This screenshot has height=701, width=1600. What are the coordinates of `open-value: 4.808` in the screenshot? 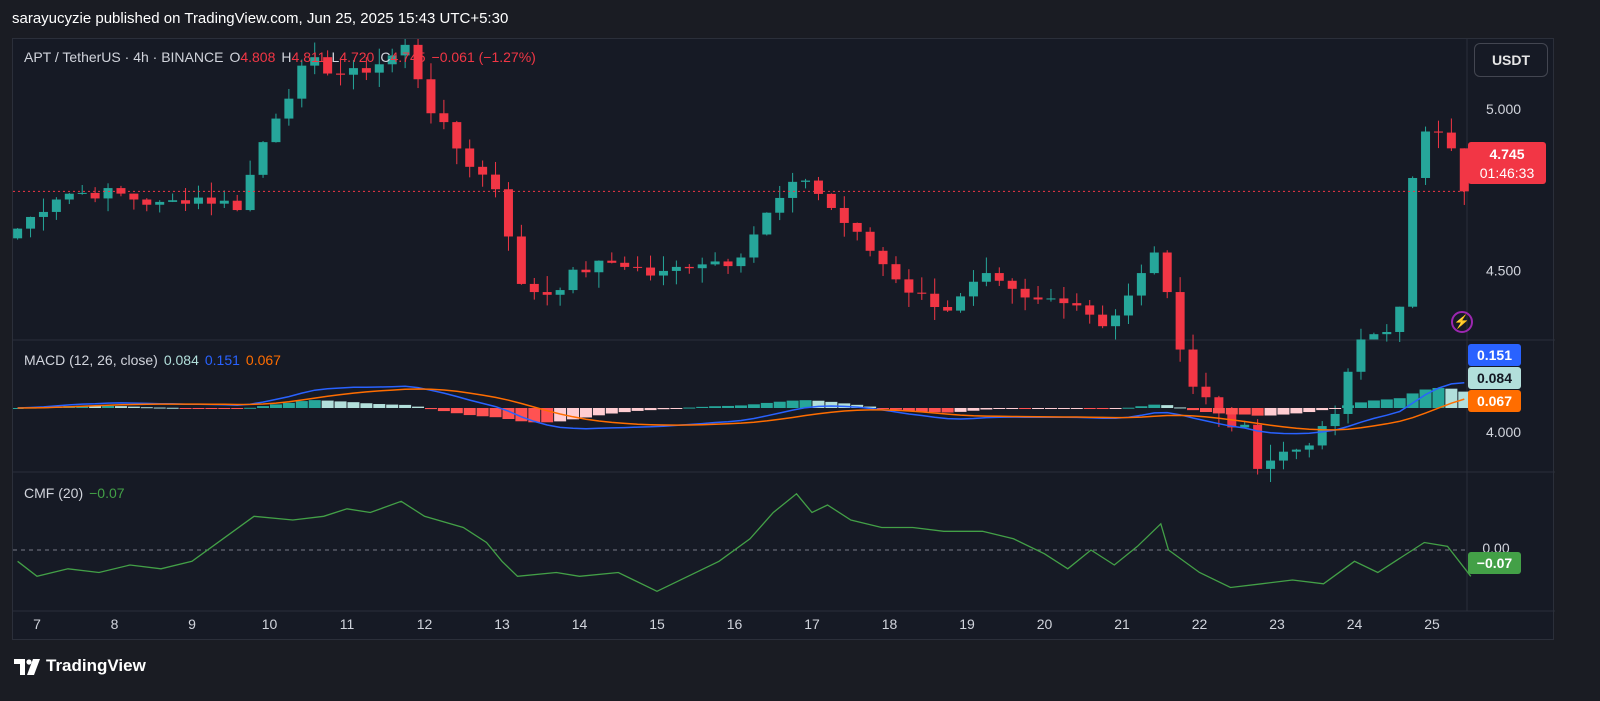 It's located at (258, 57).